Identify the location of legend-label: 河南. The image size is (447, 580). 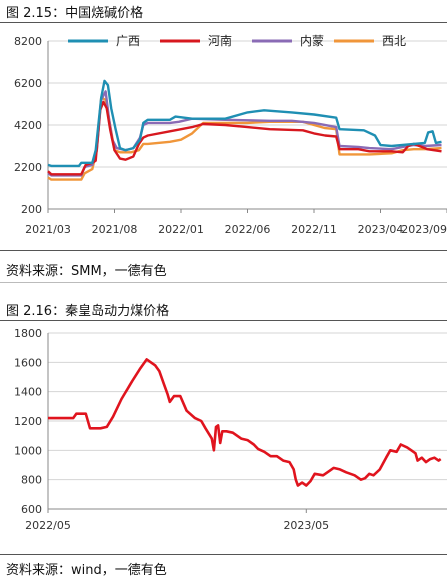
(220, 40).